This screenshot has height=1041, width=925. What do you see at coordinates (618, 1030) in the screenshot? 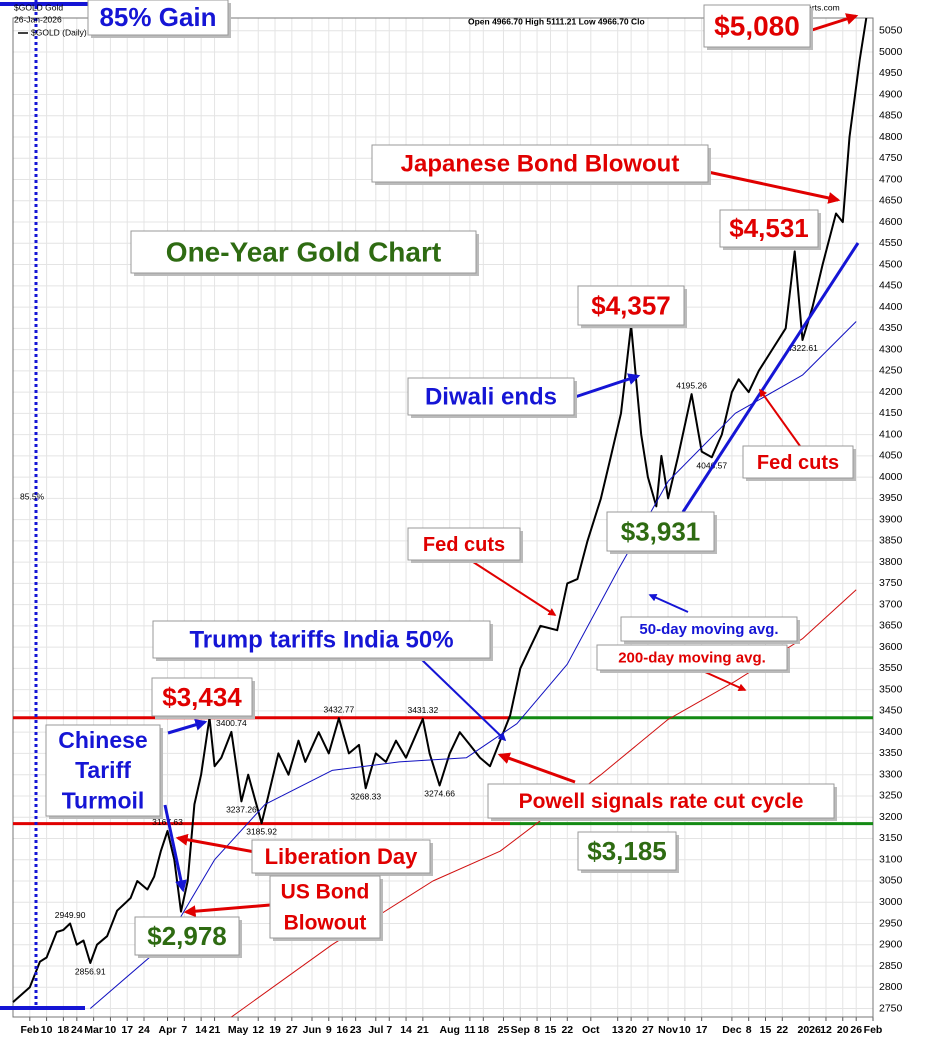
I see `x-tick-label: 13` at bounding box center [618, 1030].